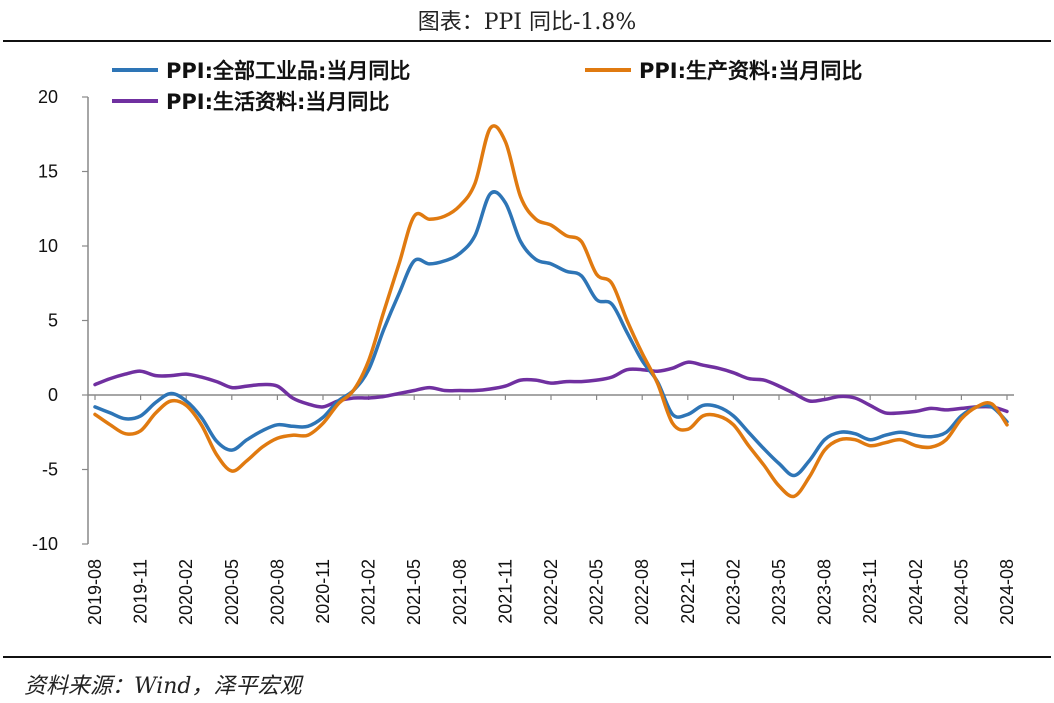 Image resolution: width=1054 pixels, height=703 pixels. I want to click on x-tick-label: 2019-11, so click(141, 591).